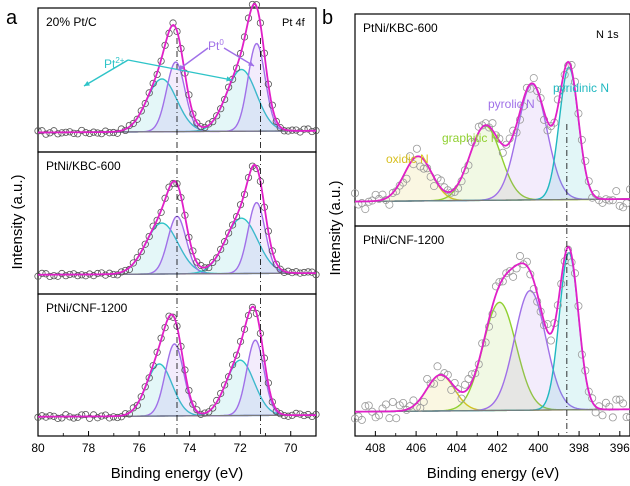 The image size is (630, 486). I want to click on panel-b-xlabel: Binding energy (eV), so click(493, 473).